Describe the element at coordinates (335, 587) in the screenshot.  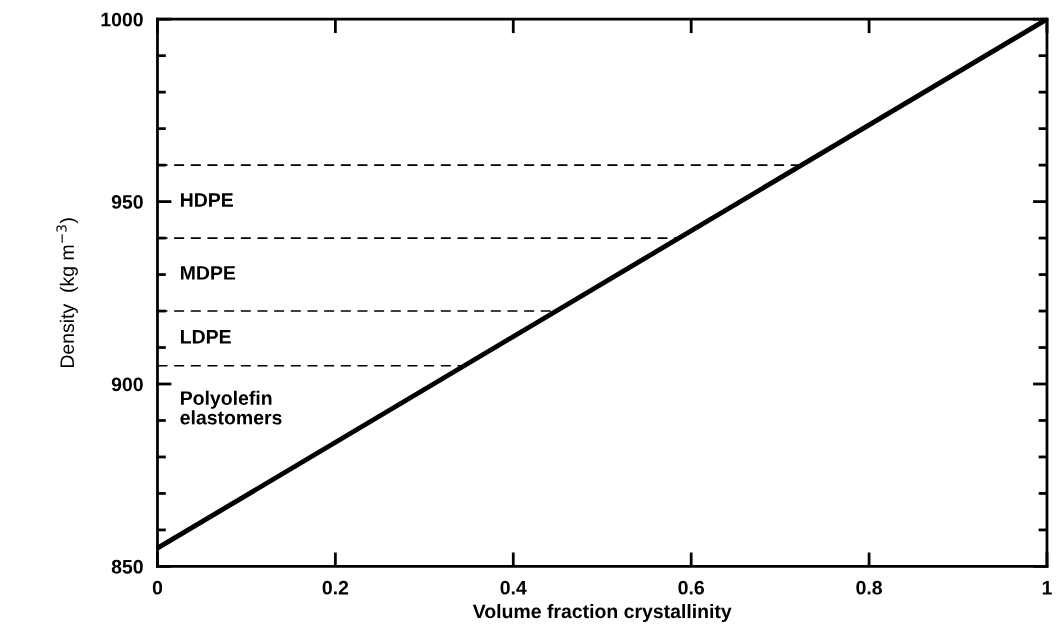
I see `x-tick-label: 0.2` at that location.